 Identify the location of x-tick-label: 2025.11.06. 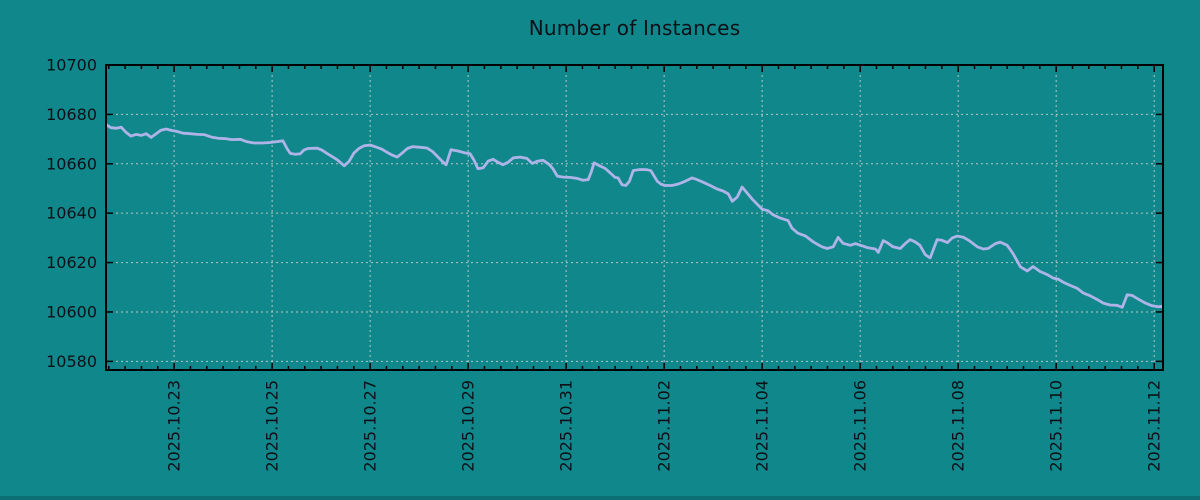
(860, 426).